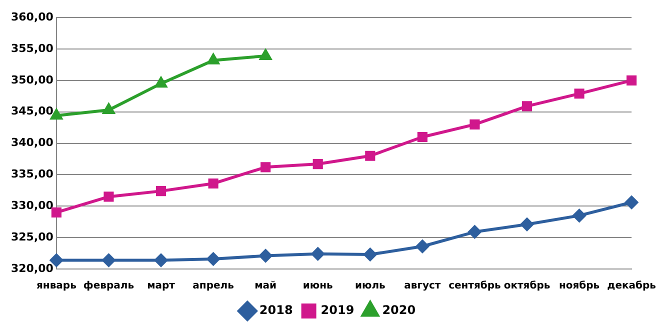 The height and width of the screenshot is (335, 667). I want to click on y-tick-label: 345,00, so click(32, 111).